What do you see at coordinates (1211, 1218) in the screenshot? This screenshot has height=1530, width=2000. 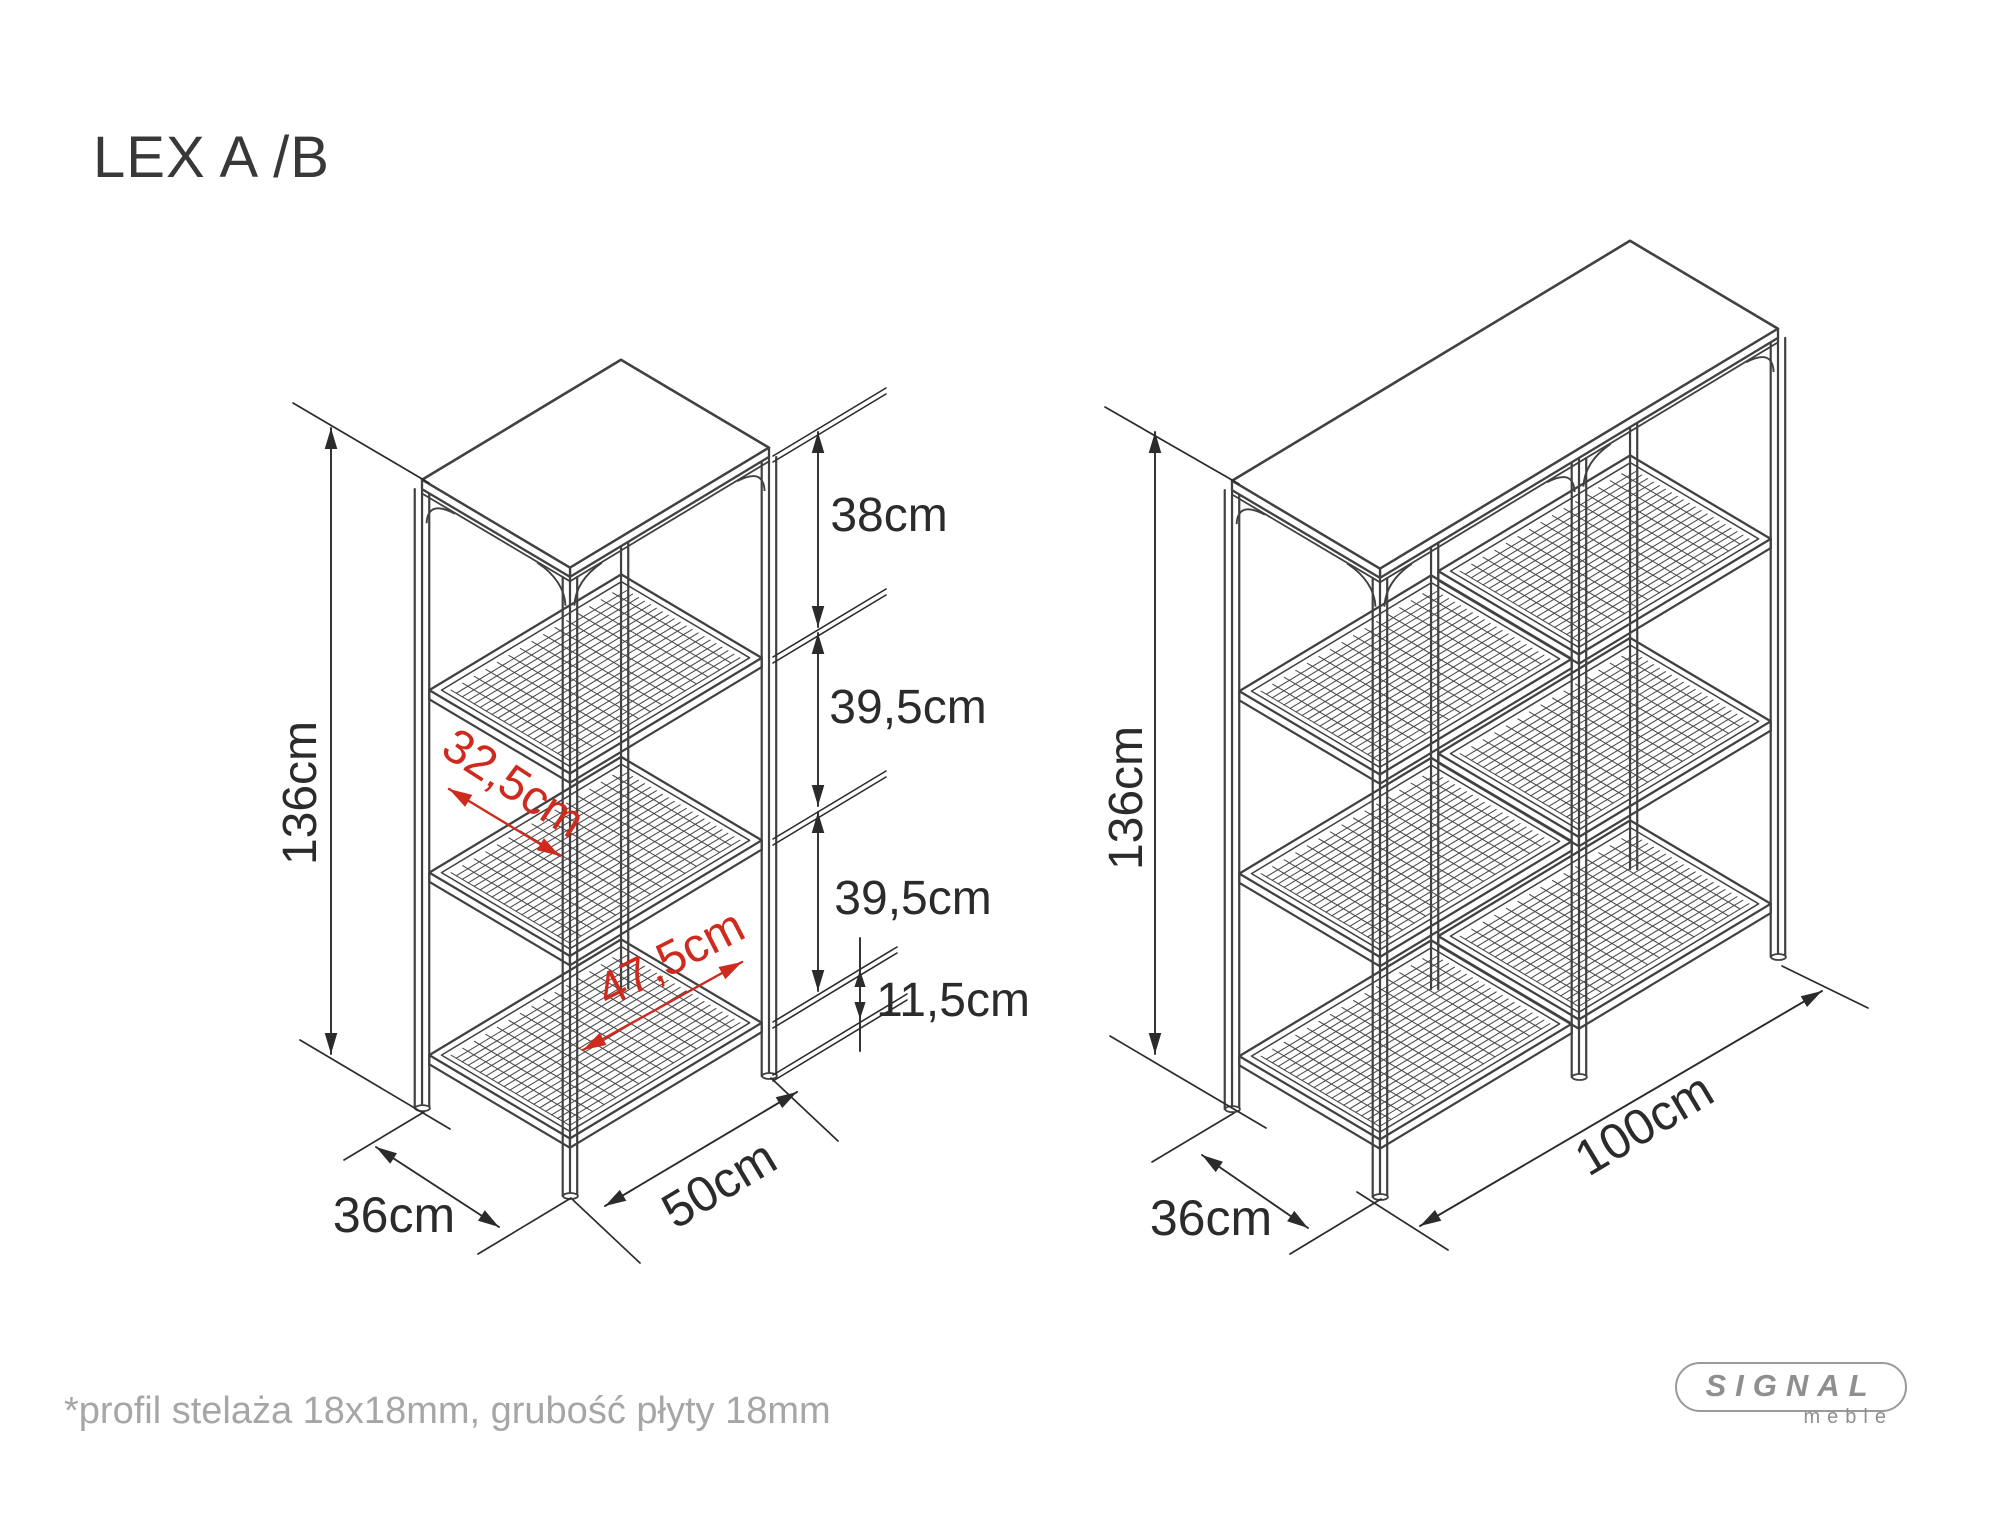 I see `dim-label-right-depth: 36cm` at bounding box center [1211, 1218].